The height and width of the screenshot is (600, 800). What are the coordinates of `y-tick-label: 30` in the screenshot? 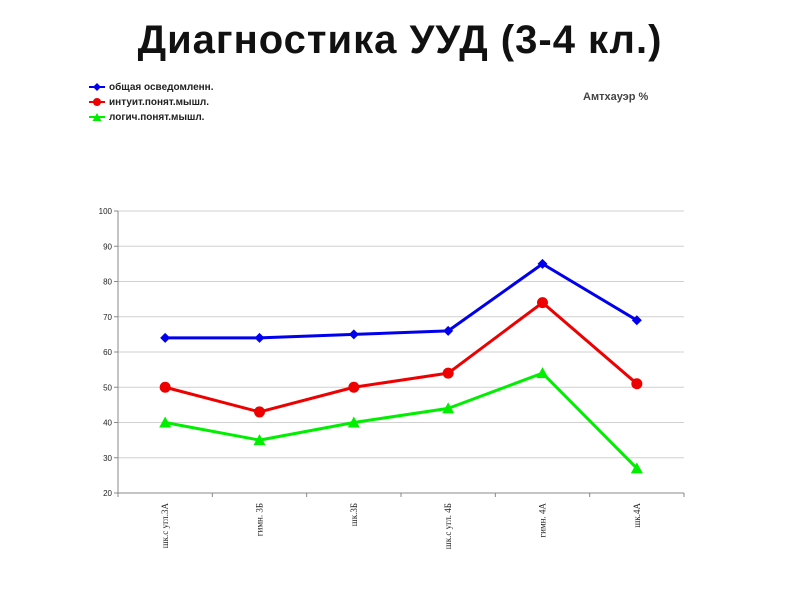 It's located at (107, 458).